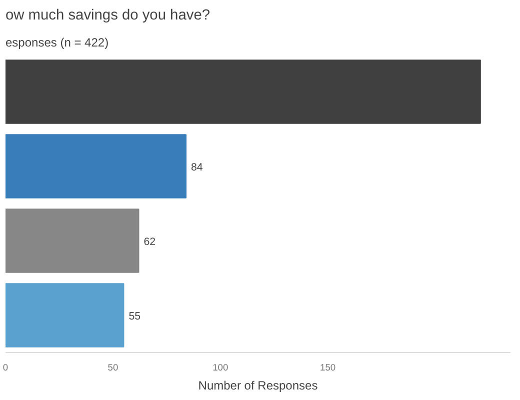 The width and height of the screenshot is (520, 400). I want to click on x-tick-label: 50, so click(113, 367).